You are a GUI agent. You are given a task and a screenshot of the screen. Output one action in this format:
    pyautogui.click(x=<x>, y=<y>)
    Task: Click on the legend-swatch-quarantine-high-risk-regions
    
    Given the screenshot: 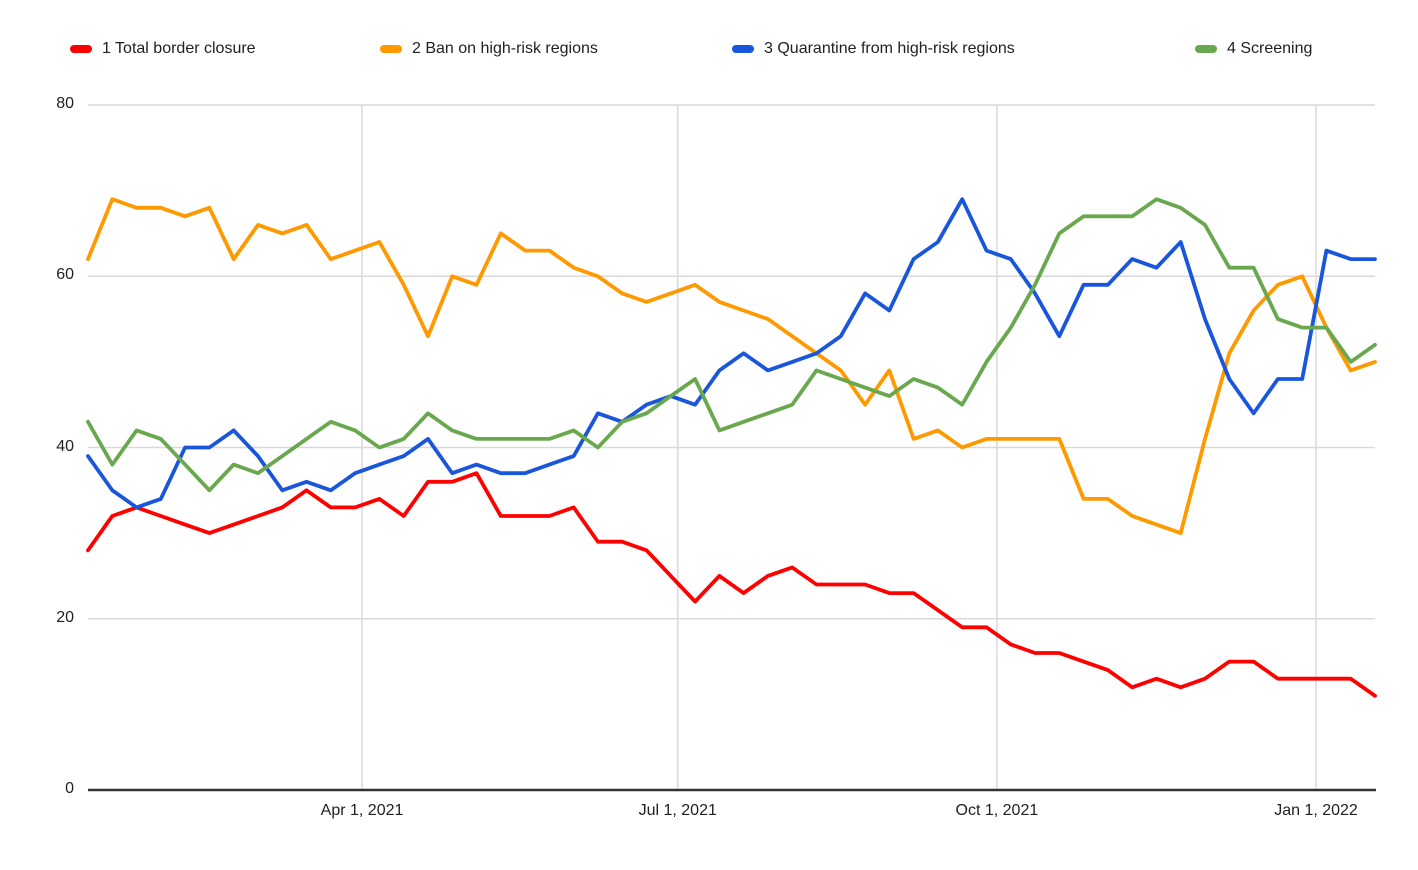 What is the action you would take?
    pyautogui.click(x=743, y=49)
    